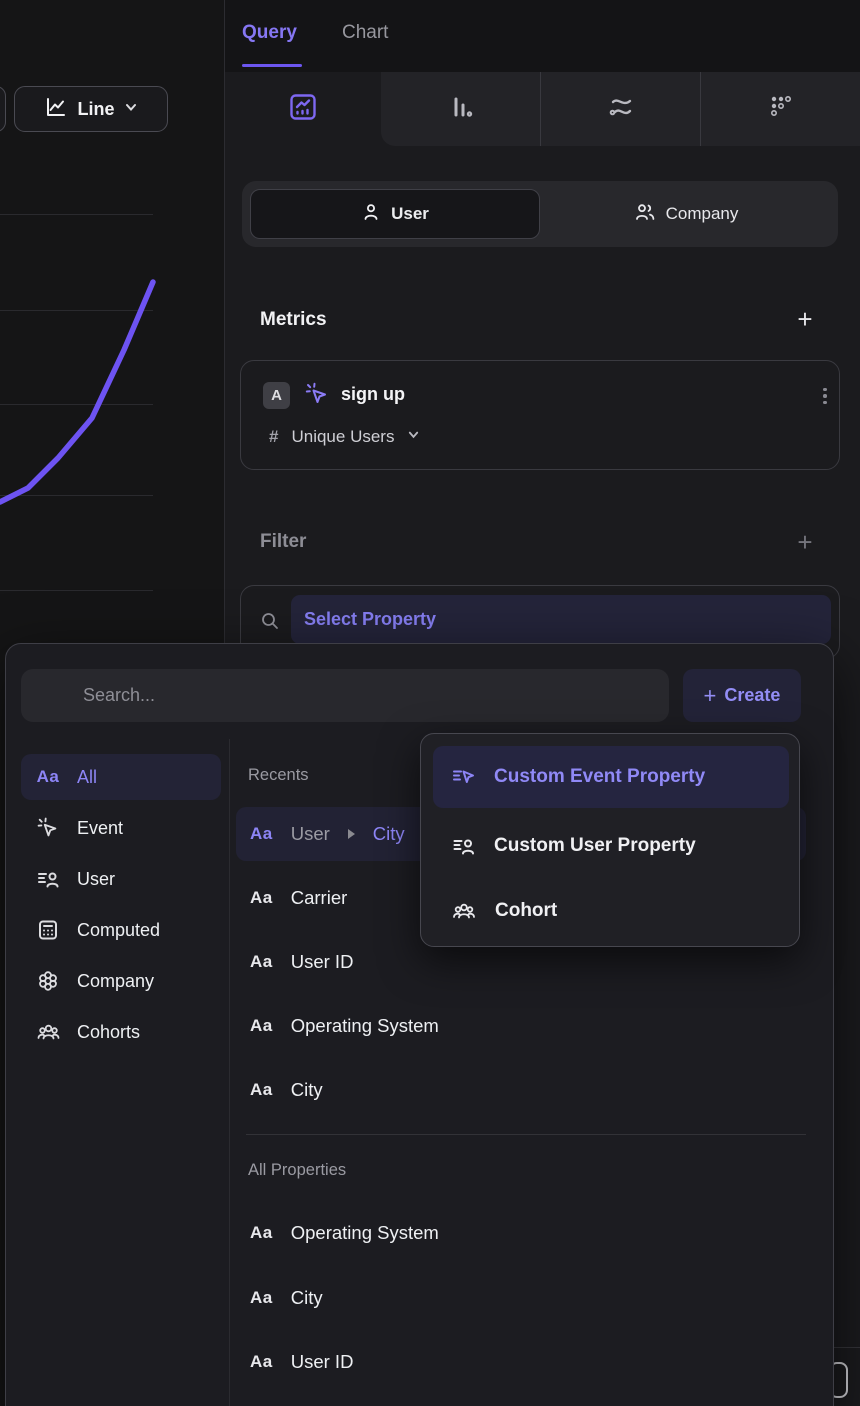  Describe the element at coordinates (297, 1170) in the screenshot. I see `all-properties-header: All Properties` at that location.